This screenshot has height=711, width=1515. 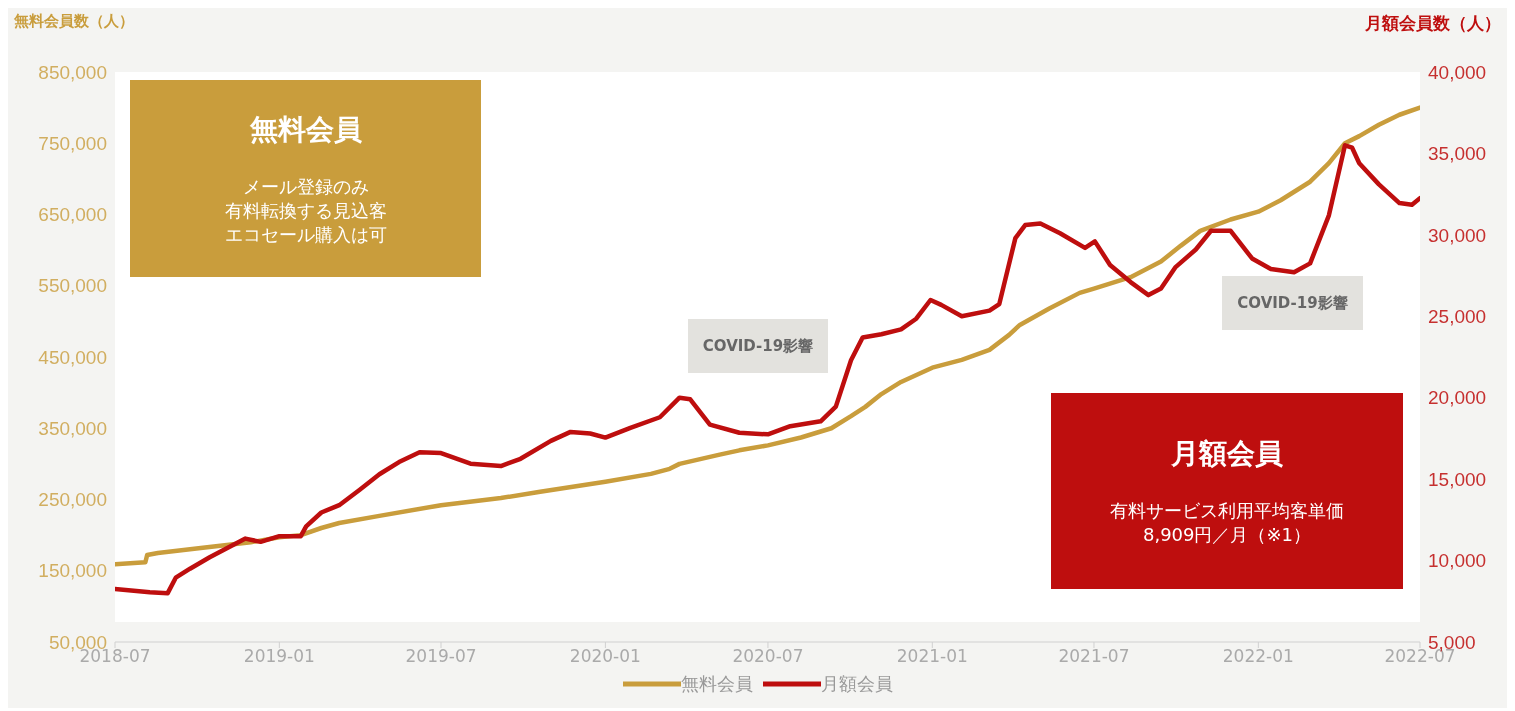 What do you see at coordinates (74, 21) in the screenshot?
I see `y-axis-title: 無料会員数（人）` at bounding box center [74, 21].